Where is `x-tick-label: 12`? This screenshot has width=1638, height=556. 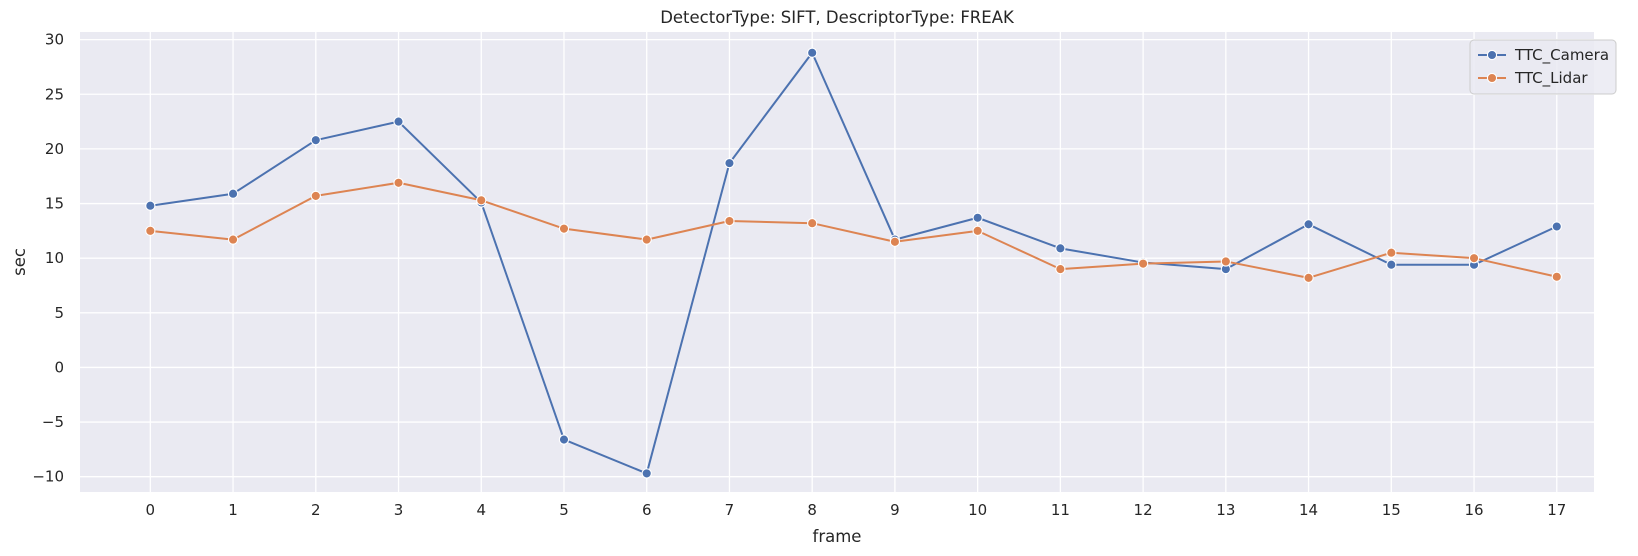
x-tick-label: 12 is located at coordinates (1143, 510).